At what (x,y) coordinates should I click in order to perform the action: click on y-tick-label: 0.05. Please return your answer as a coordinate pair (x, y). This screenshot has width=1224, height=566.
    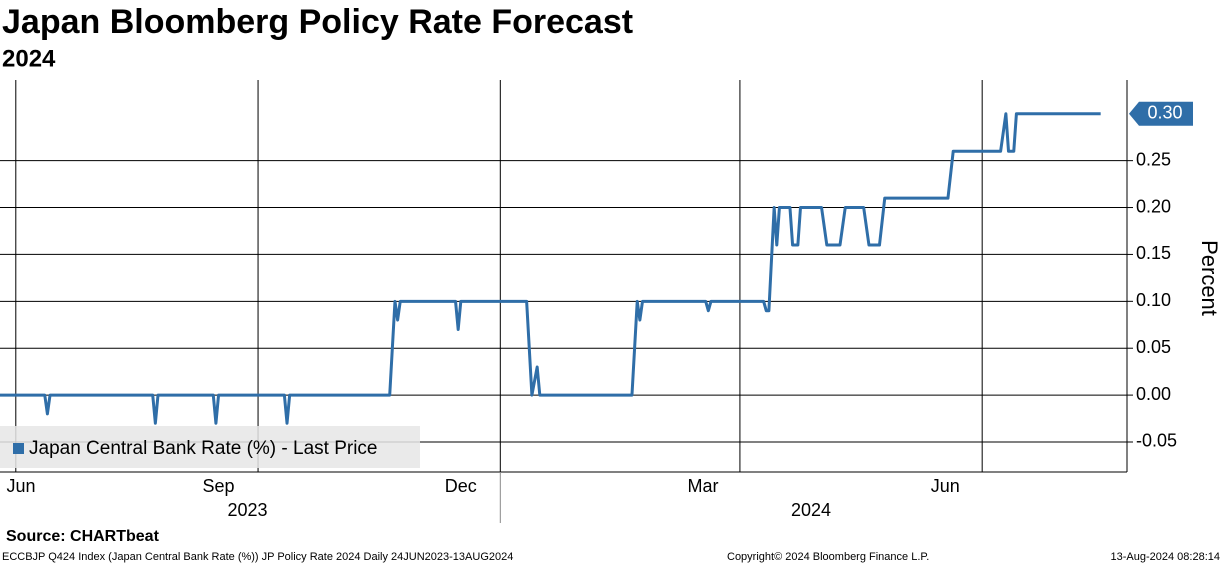
    Looking at the image, I should click on (1153, 347).